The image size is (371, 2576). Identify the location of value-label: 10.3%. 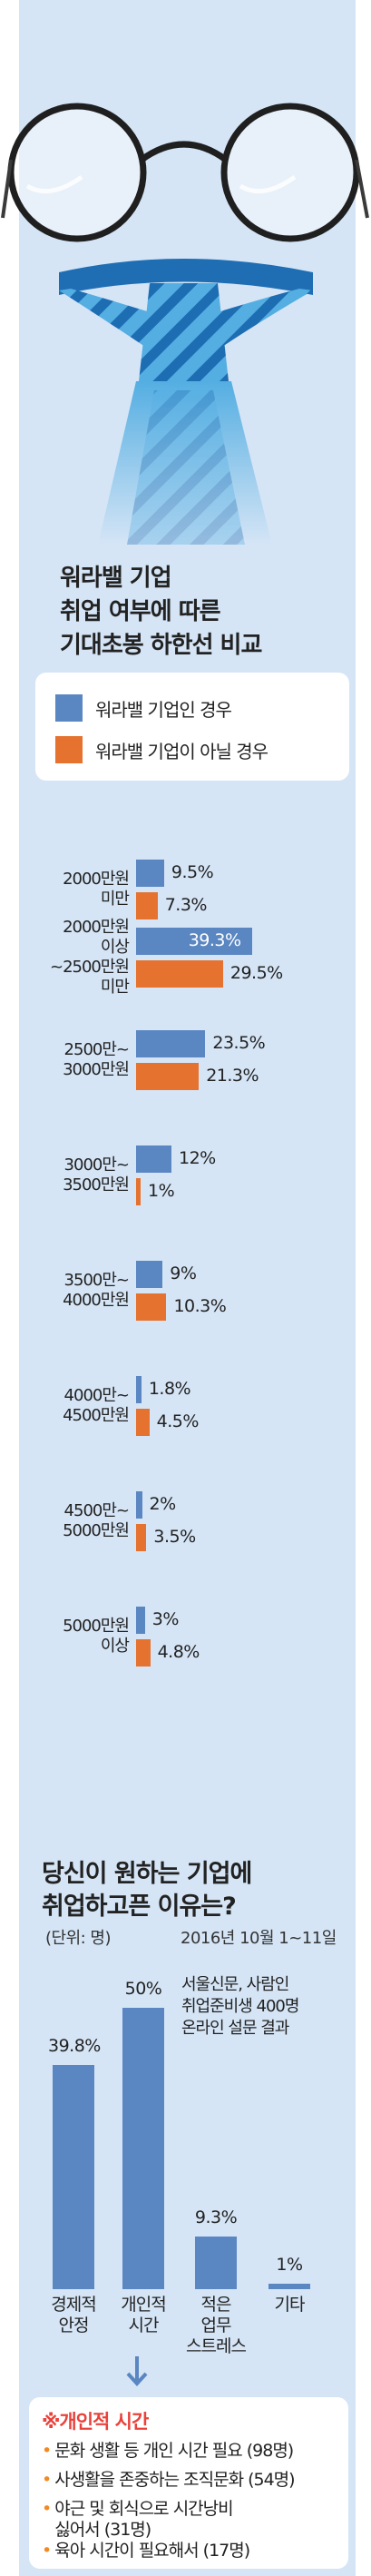
(200, 1306).